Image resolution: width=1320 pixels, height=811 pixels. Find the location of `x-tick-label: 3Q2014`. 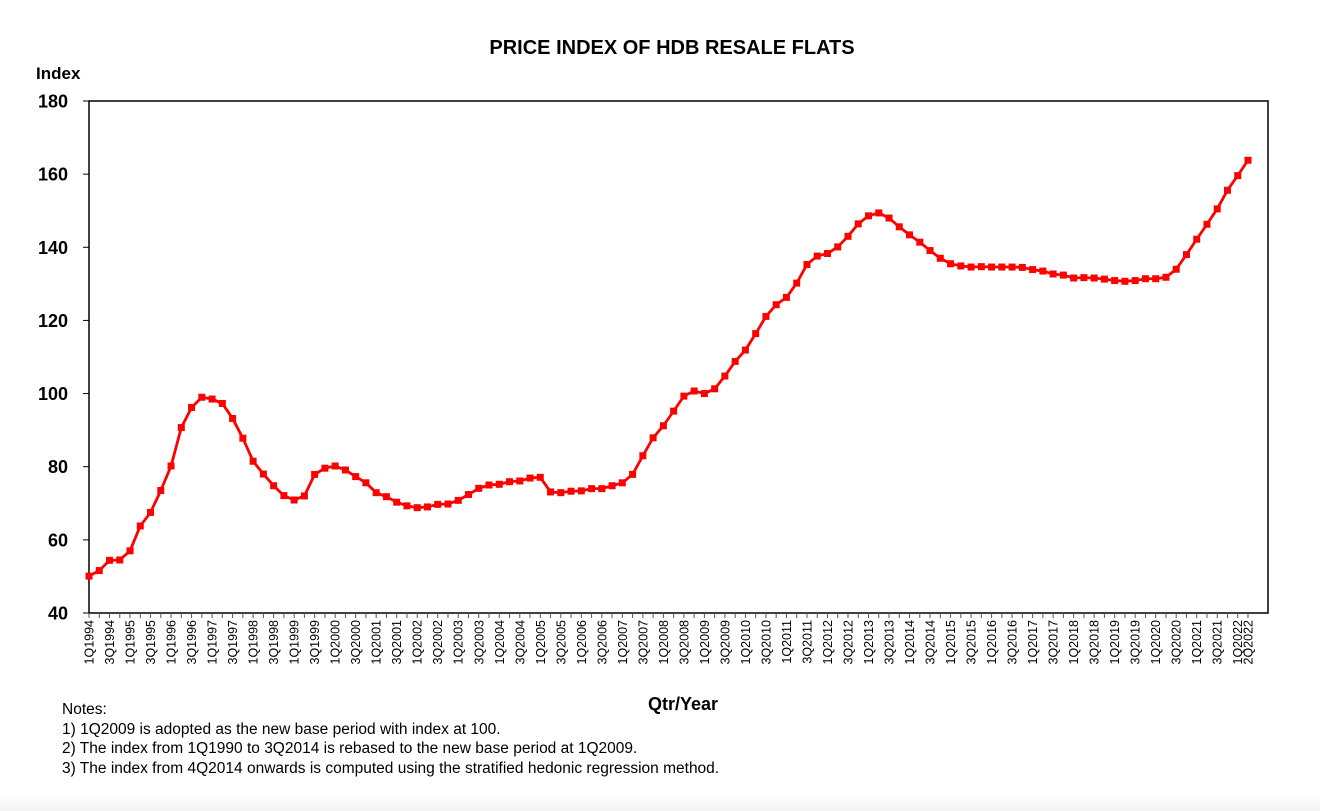

x-tick-label: 3Q2014 is located at coordinates (931, 642).